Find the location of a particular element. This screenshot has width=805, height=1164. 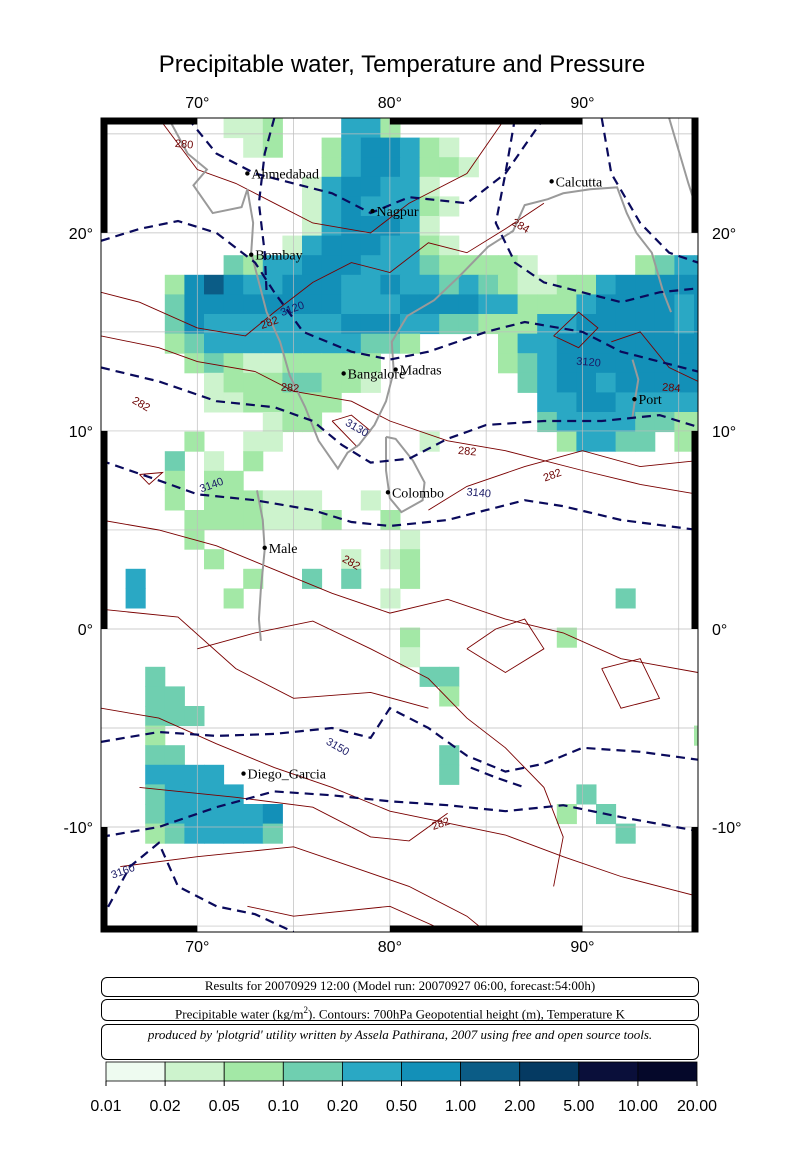

city-marker-dot is located at coordinates (251, 254).